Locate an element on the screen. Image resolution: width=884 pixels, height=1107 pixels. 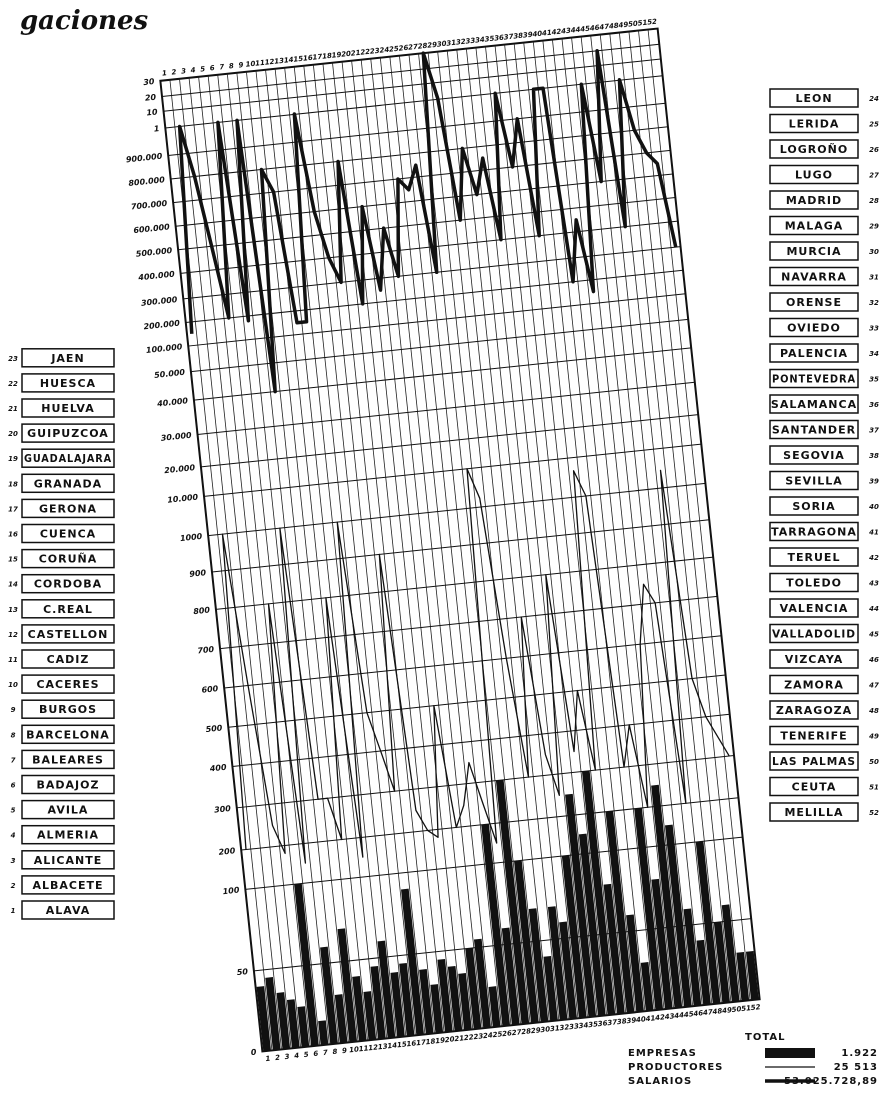
province-number: 20 is located at coordinates (13, 434).